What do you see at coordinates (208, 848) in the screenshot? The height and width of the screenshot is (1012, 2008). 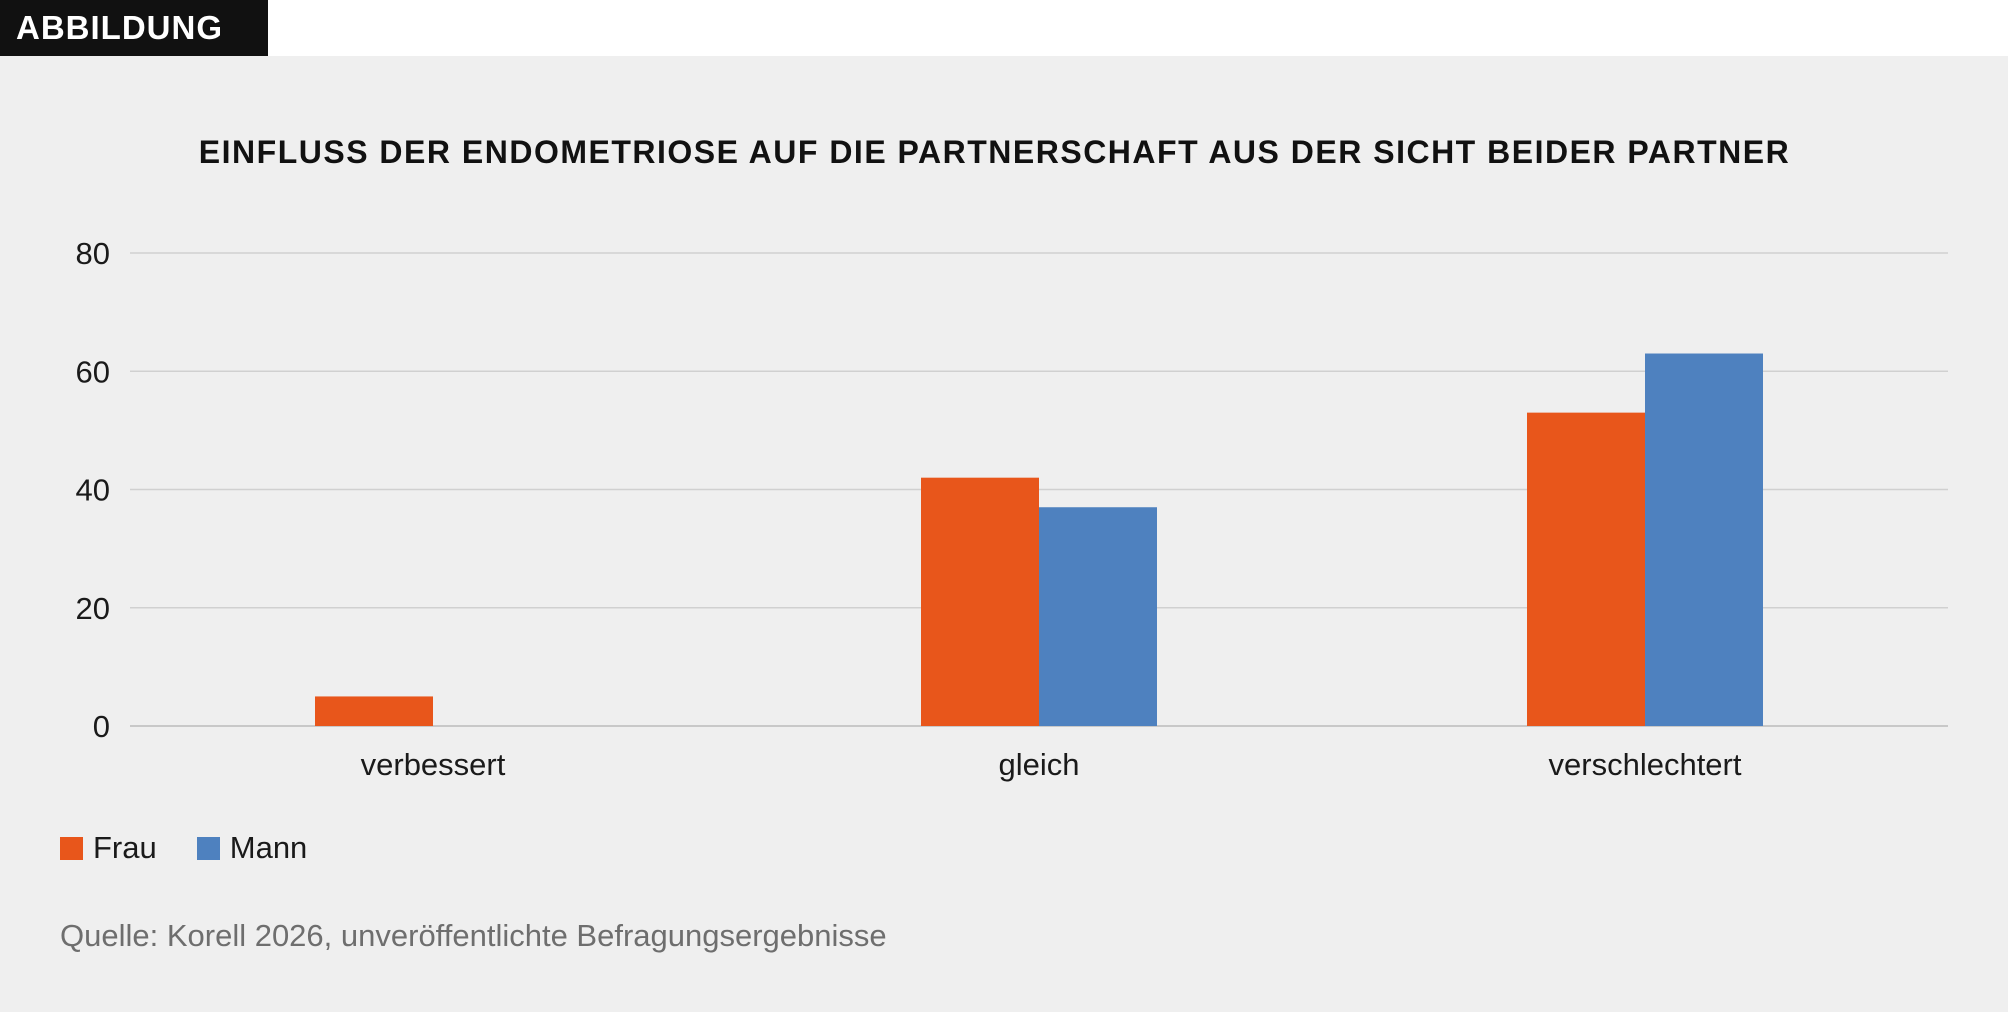 I see `legend-swatch-mann` at bounding box center [208, 848].